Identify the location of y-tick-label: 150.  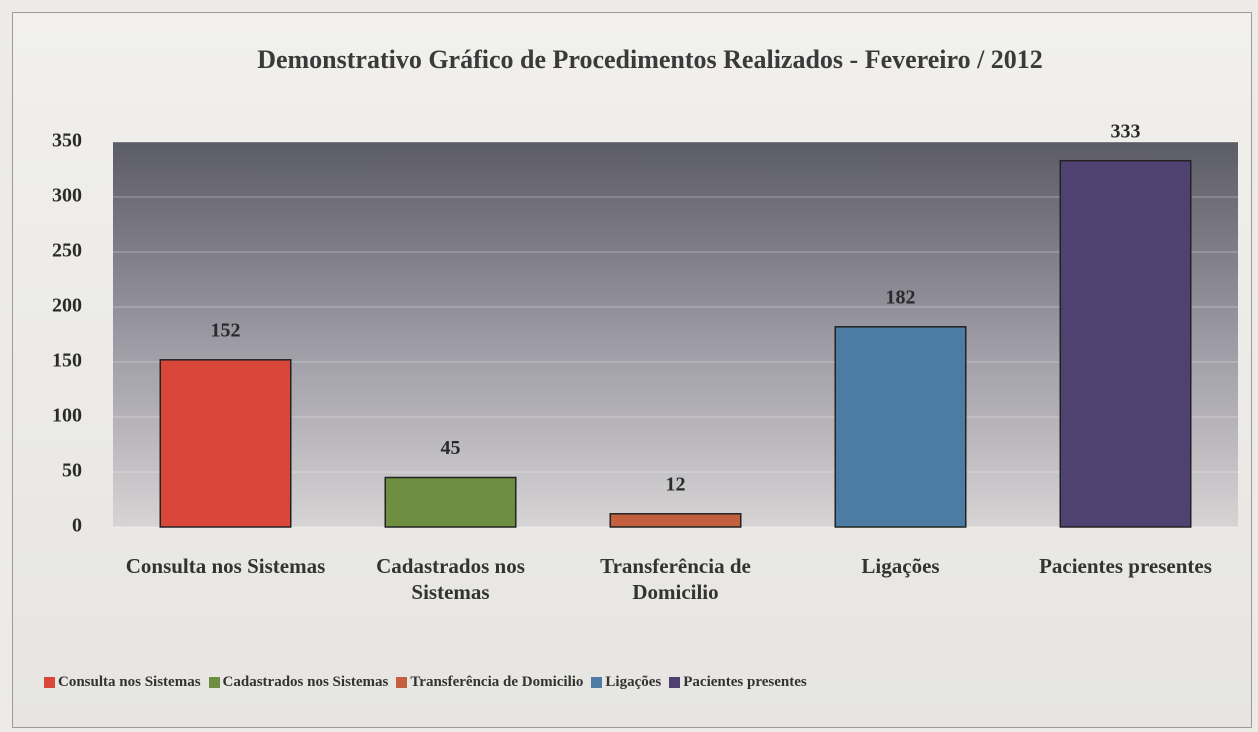
(67, 361).